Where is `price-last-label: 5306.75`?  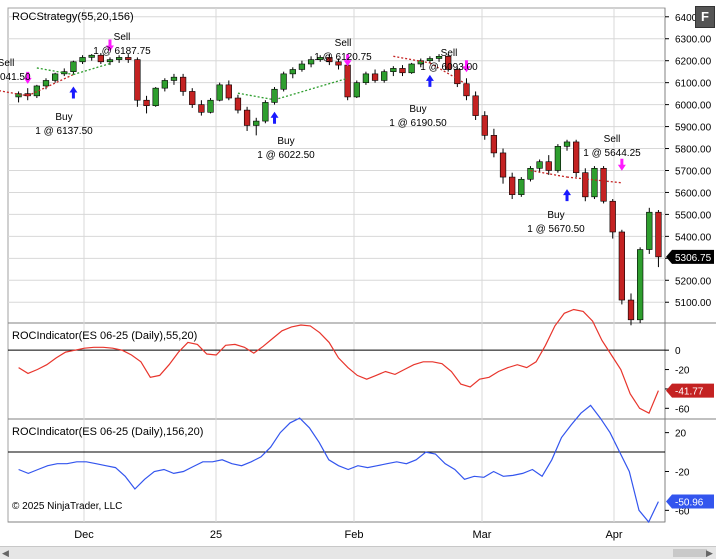 price-last-label: 5306.75 is located at coordinates (693, 258).